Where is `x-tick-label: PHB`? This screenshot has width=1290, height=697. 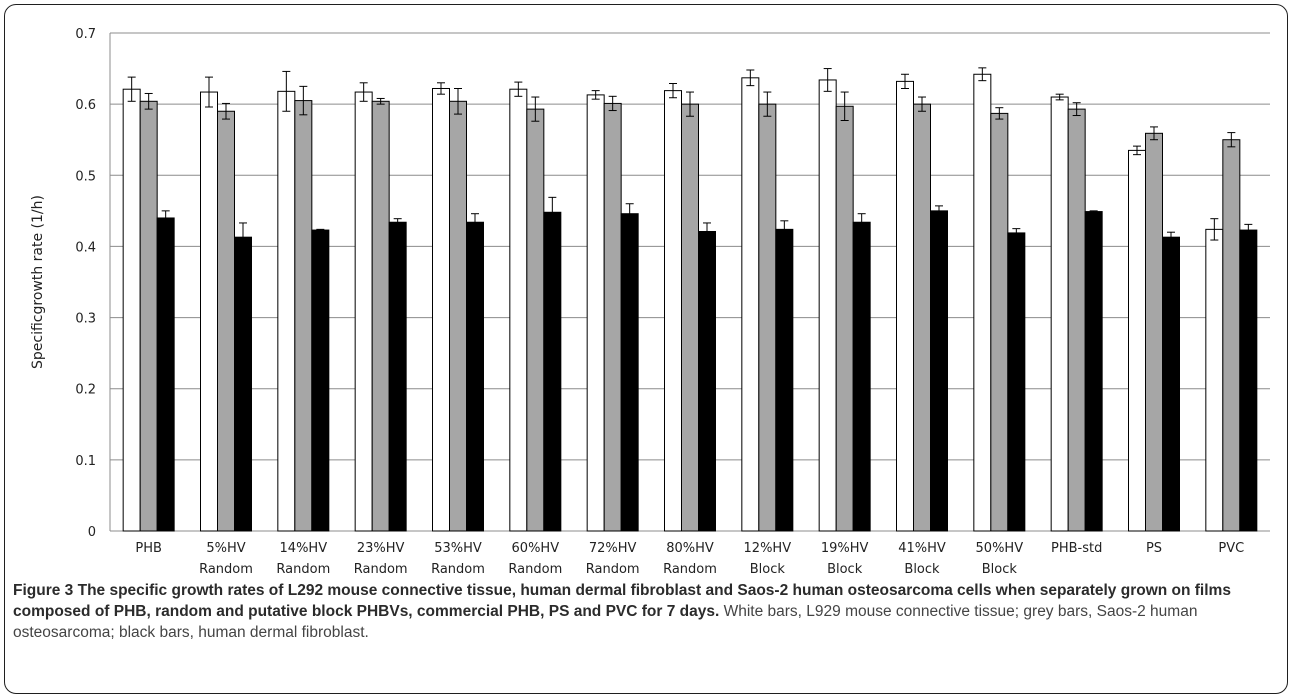 x-tick-label: PHB is located at coordinates (148, 548).